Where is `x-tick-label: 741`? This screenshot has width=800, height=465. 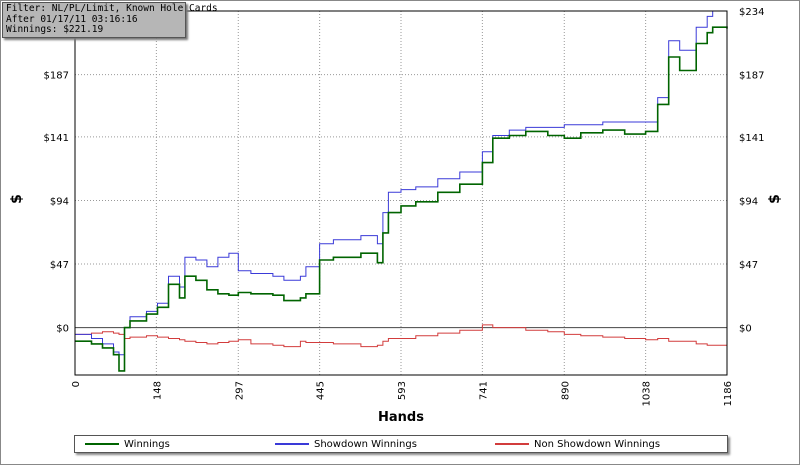
x-tick-label: 741 is located at coordinates (483, 390).